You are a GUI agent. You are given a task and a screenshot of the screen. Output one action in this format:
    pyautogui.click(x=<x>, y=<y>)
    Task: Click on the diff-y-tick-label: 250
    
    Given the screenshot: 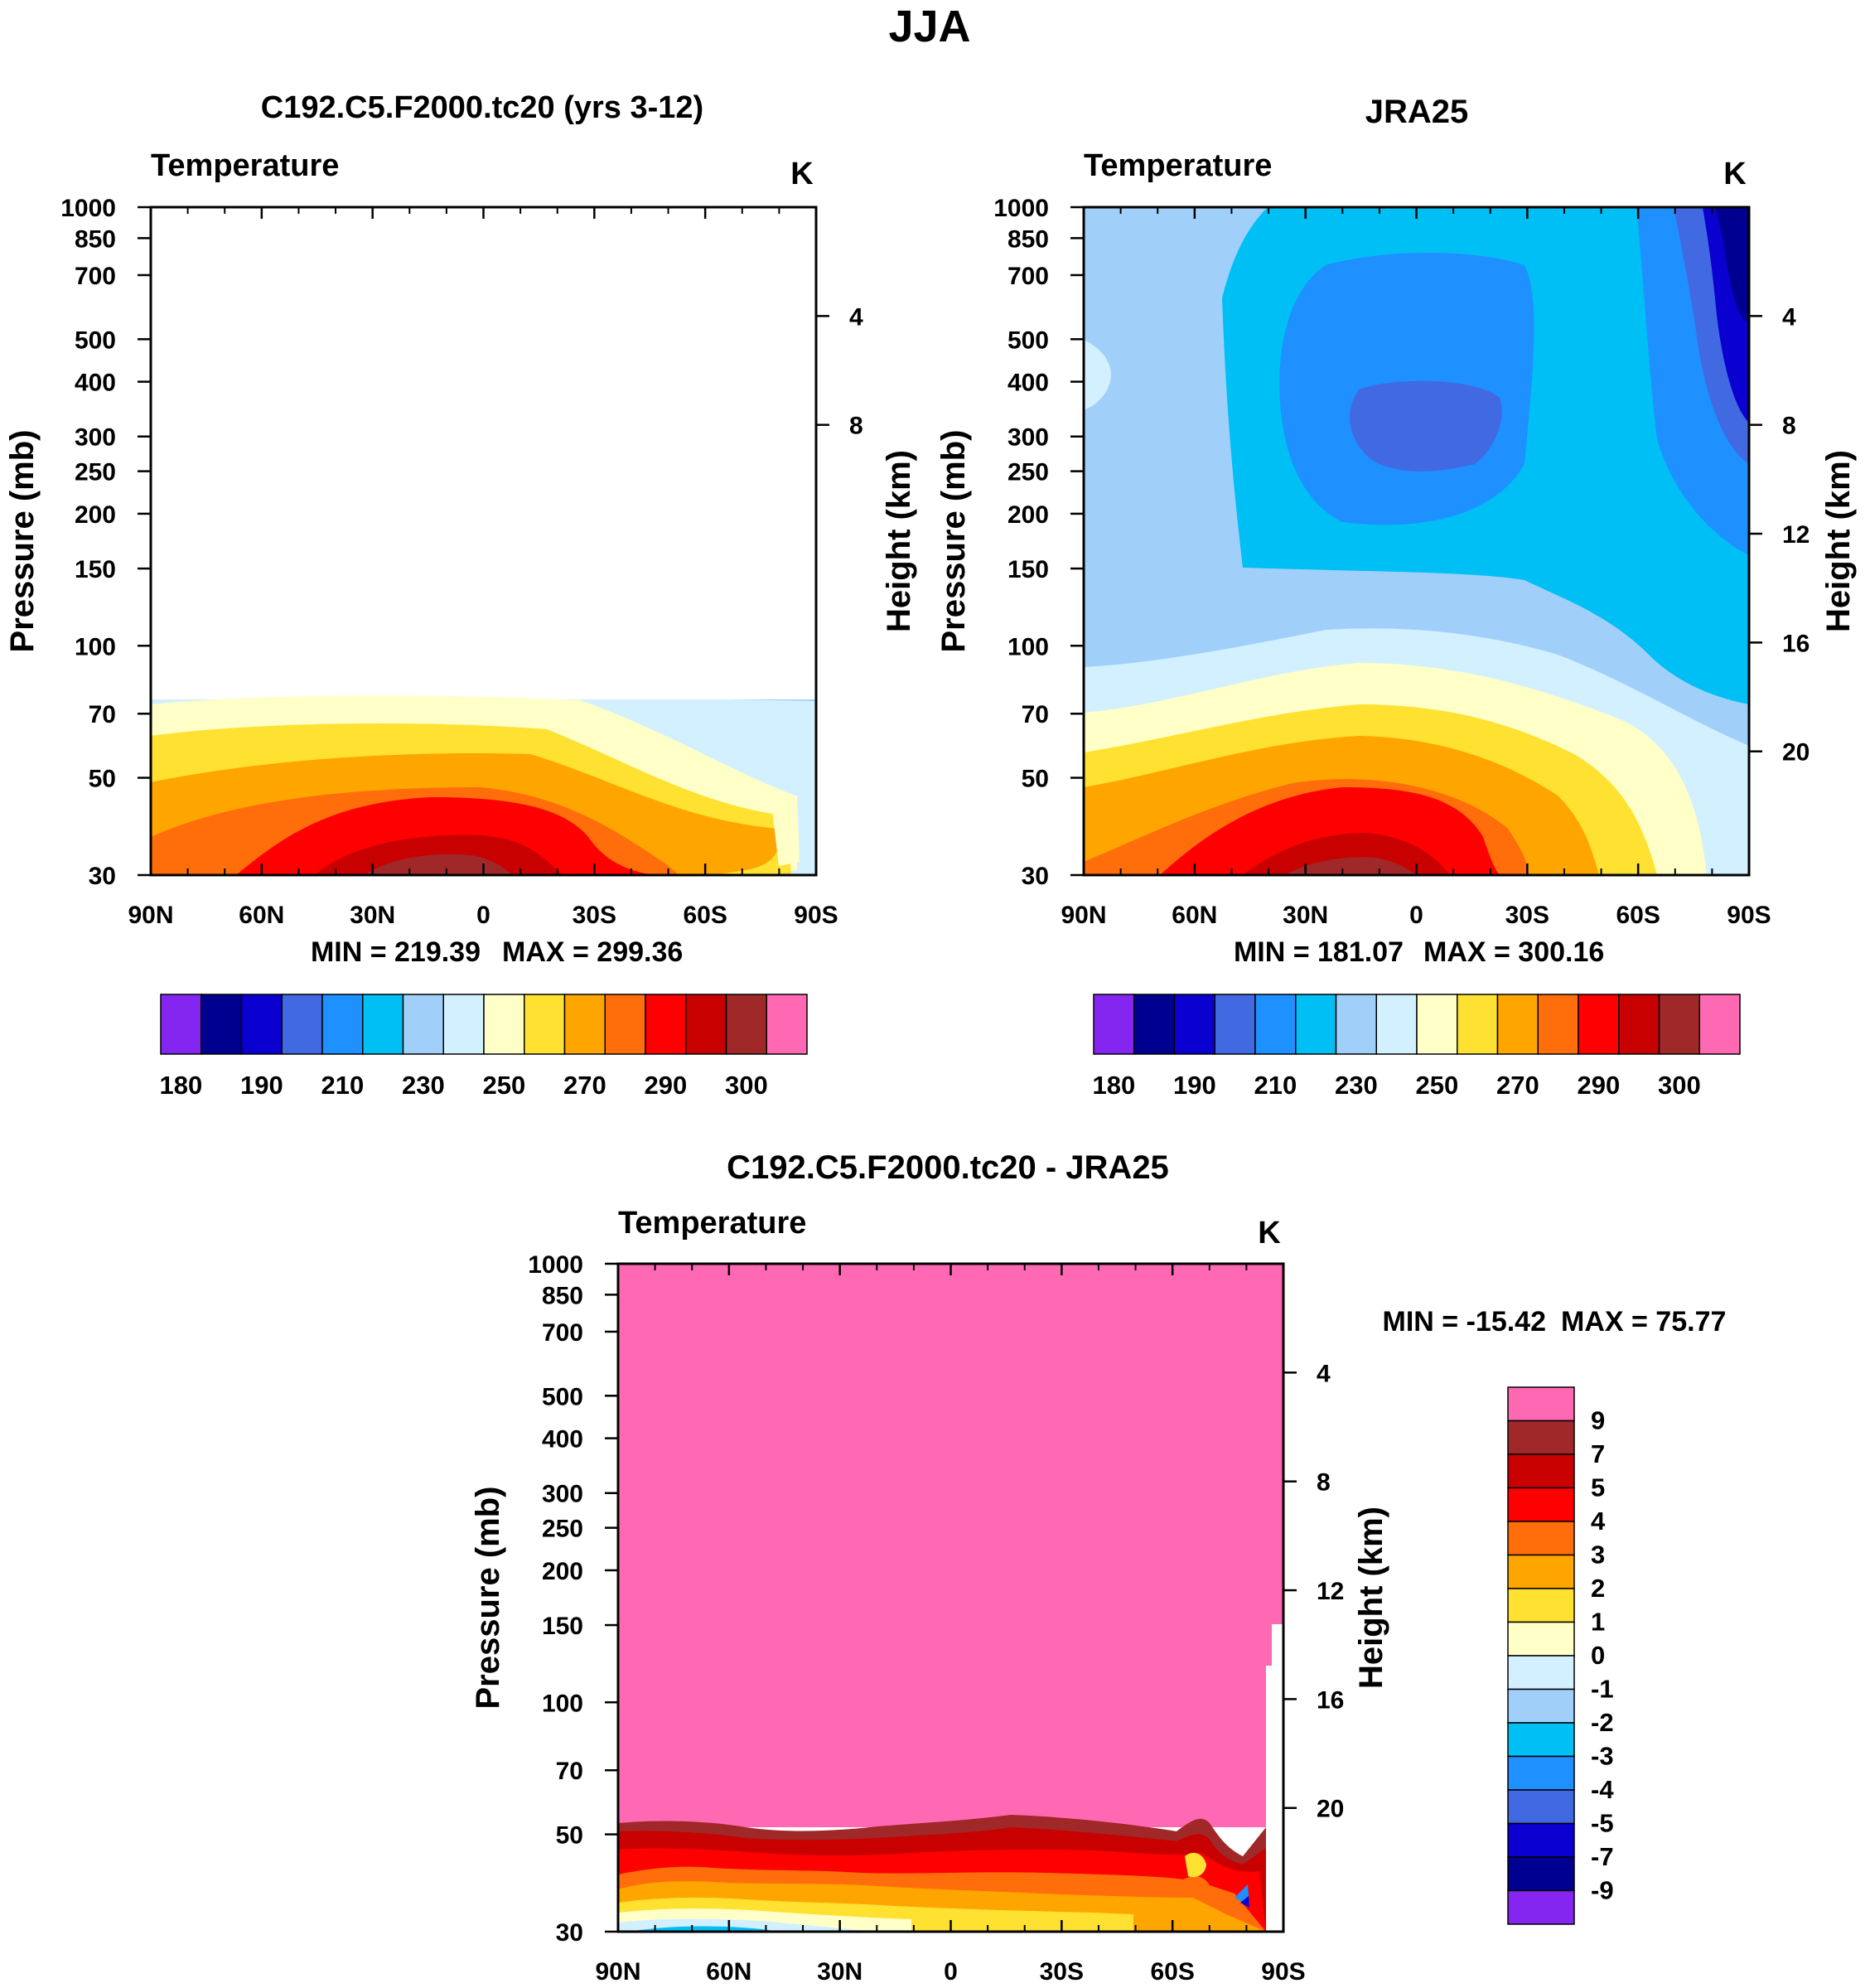 What is the action you would take?
    pyautogui.click(x=563, y=1530)
    